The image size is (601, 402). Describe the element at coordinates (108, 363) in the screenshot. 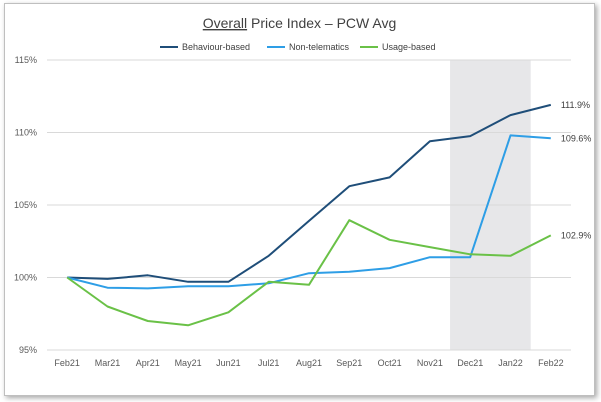

I see `x-tick-label: Mar21` at that location.